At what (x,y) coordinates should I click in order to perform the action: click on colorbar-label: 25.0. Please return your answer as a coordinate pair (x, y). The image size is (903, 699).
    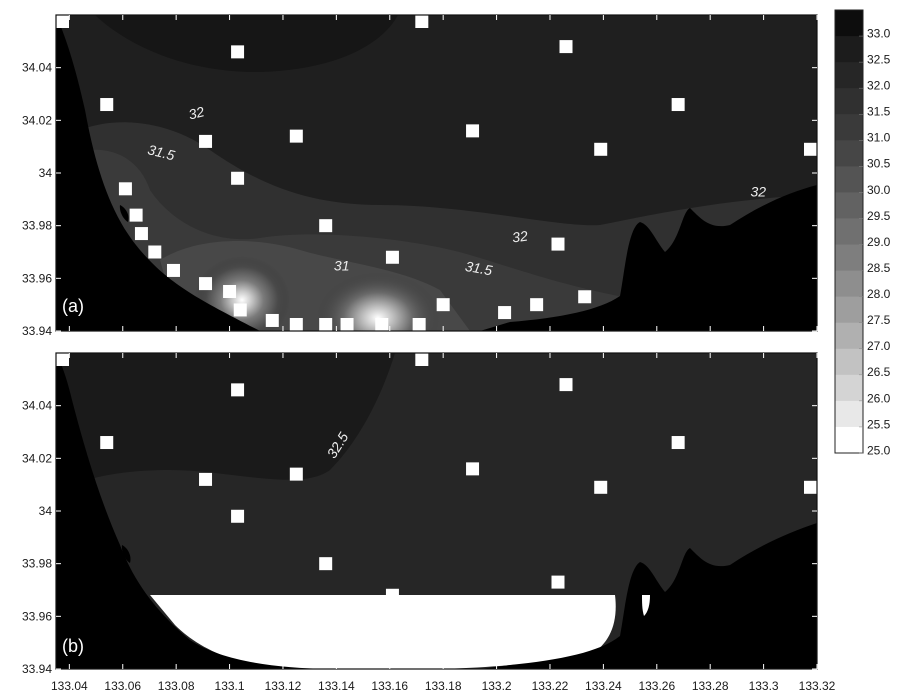
    Looking at the image, I should click on (879, 450).